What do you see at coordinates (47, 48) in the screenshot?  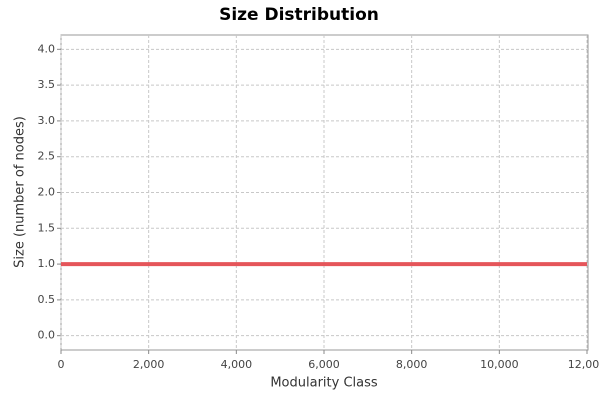 I see `y-tick-label: 4.0` at bounding box center [47, 48].